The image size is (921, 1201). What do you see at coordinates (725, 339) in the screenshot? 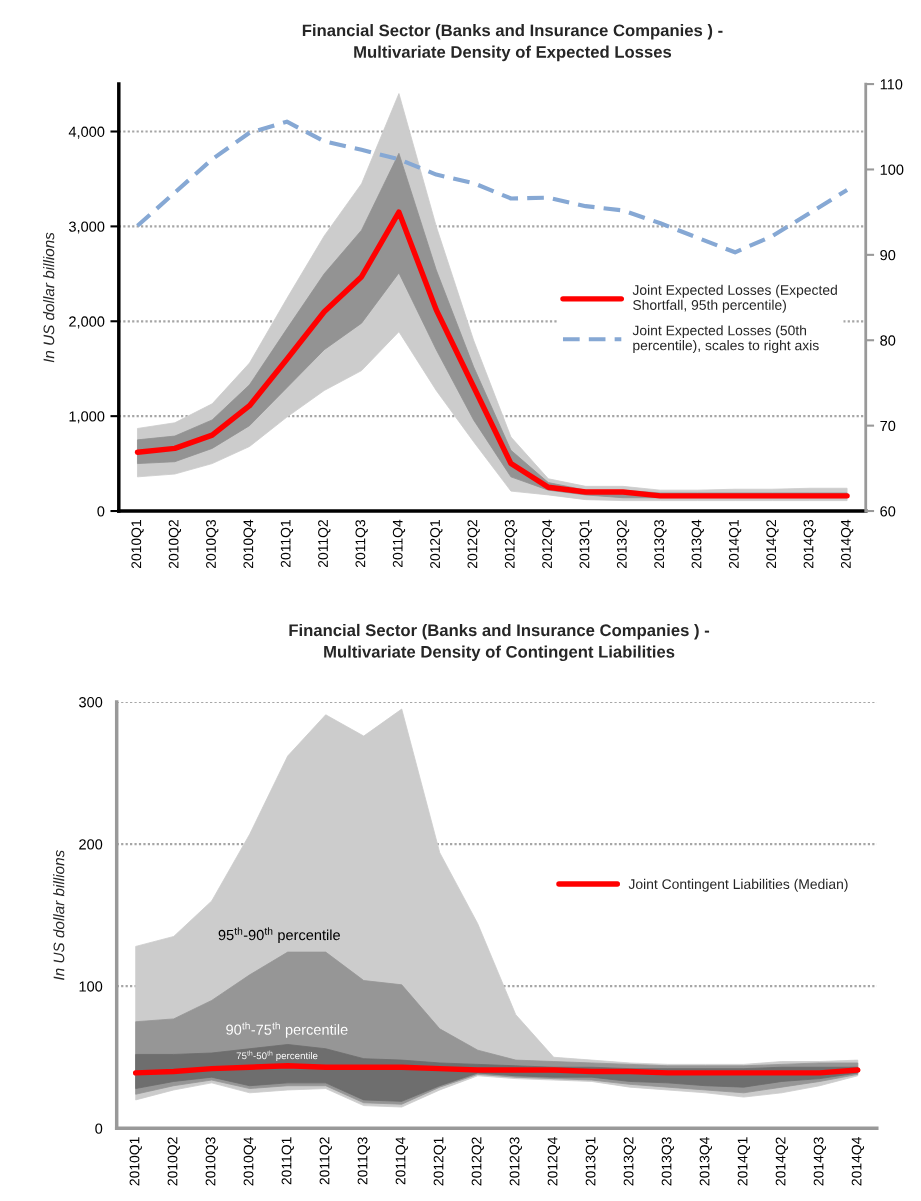
I see `legend-label: Joint Expected Losses (50th percentile), scales to right axis` at bounding box center [725, 339].